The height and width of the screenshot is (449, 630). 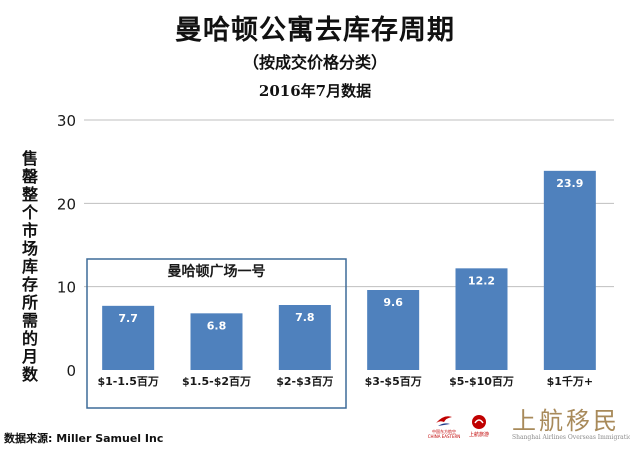 What do you see at coordinates (216, 381) in the screenshot?
I see `x-tick-label: $1.5-$2百万` at bounding box center [216, 381].